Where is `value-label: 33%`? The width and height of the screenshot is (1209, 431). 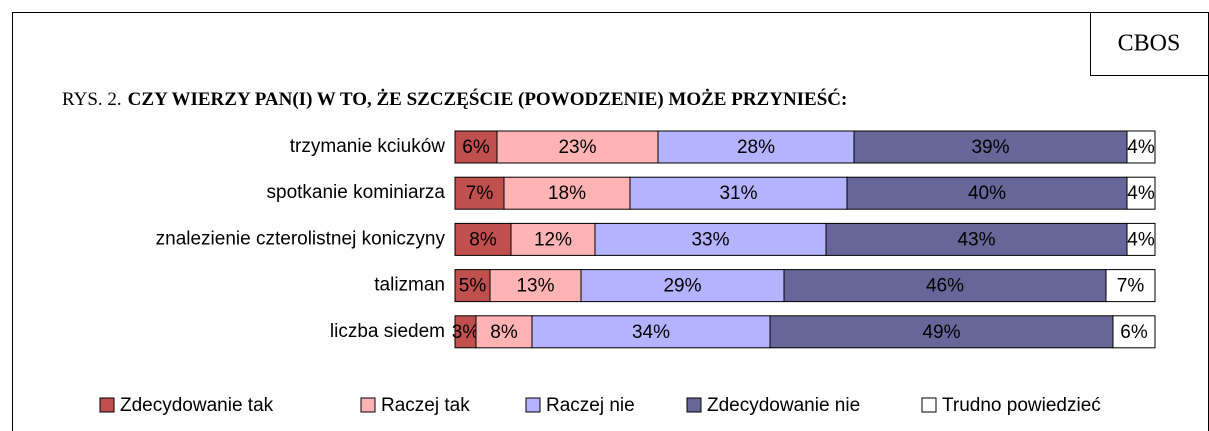
value-label: 33% is located at coordinates (710, 239).